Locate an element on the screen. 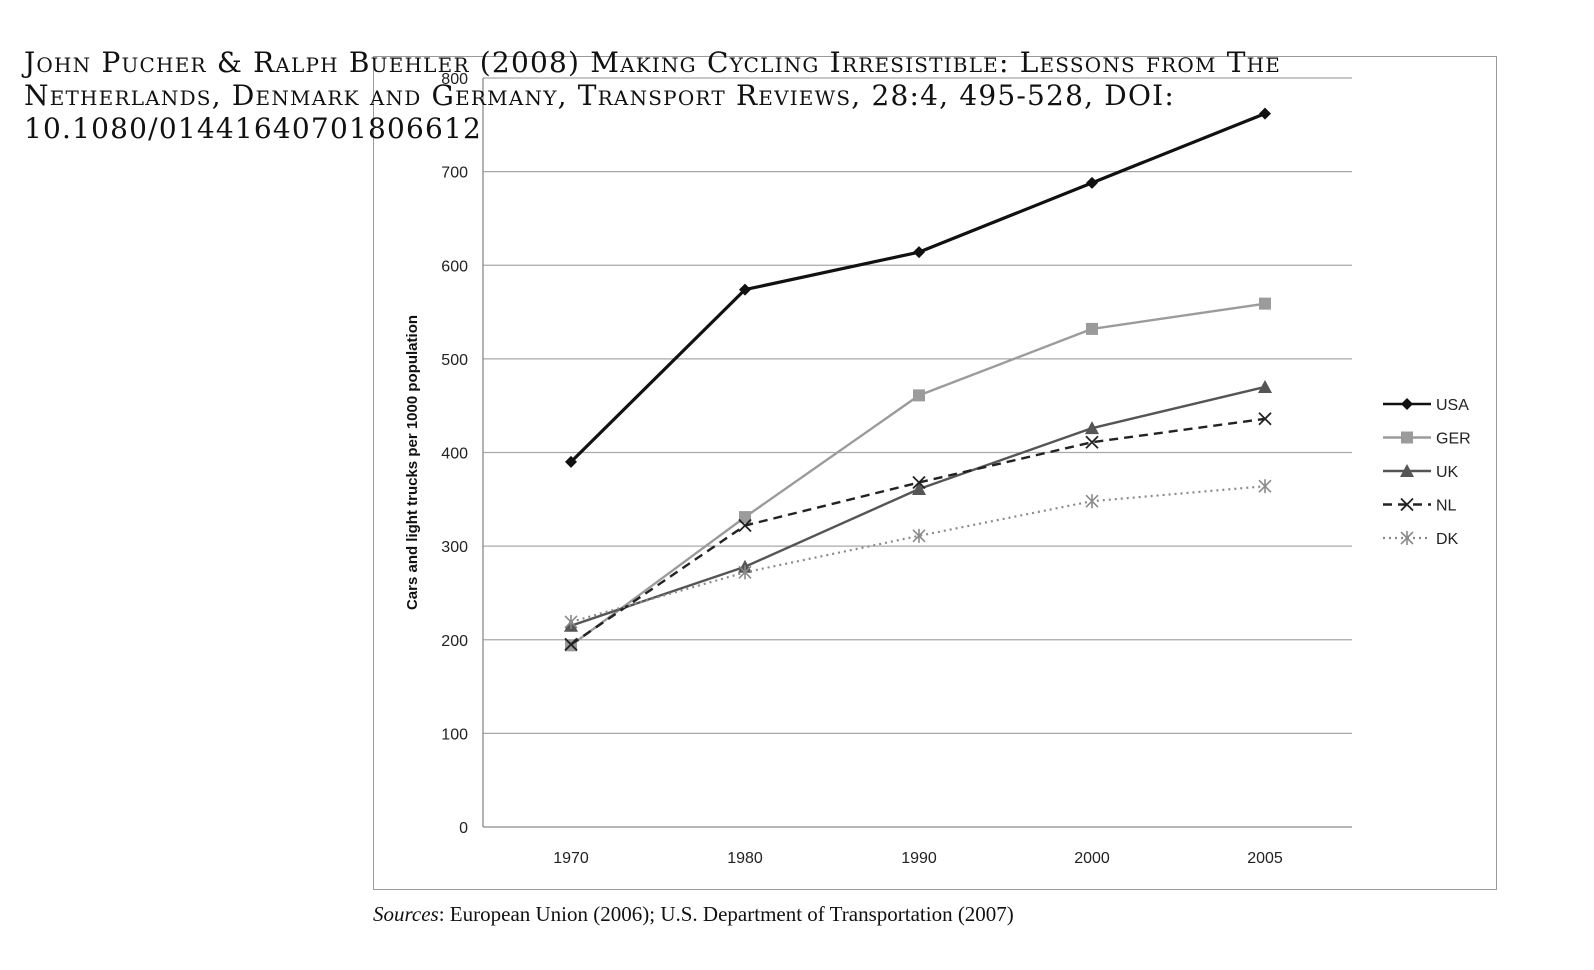 The image size is (1594, 970). legend-label-dk: DK is located at coordinates (1447, 539).